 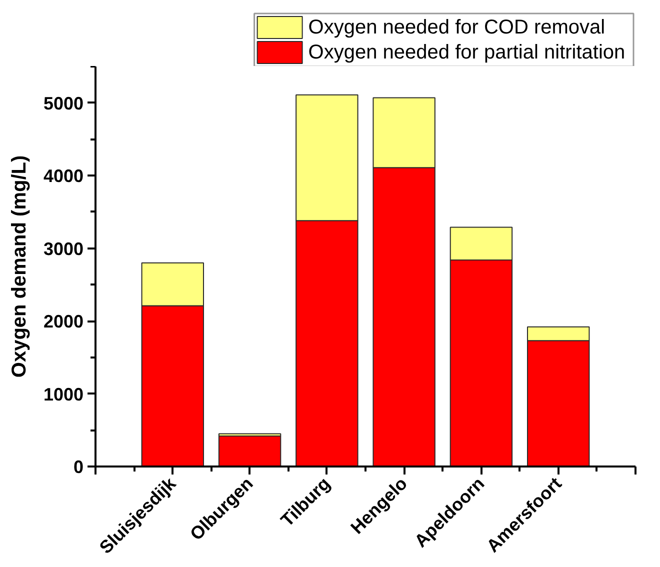 I want to click on legend-label: Oxygen needed for partial nitritation, so click(x=467, y=53).